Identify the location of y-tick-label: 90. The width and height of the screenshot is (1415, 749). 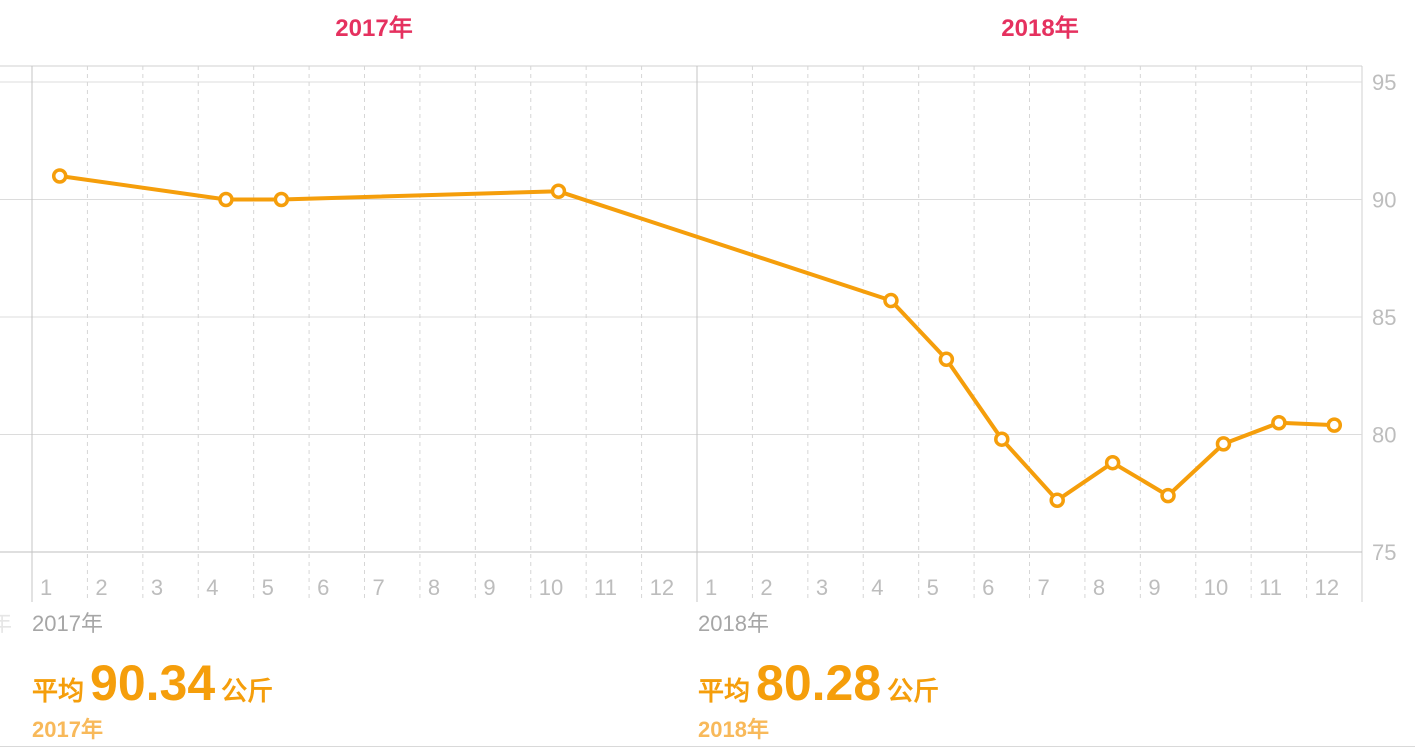
(1384, 200).